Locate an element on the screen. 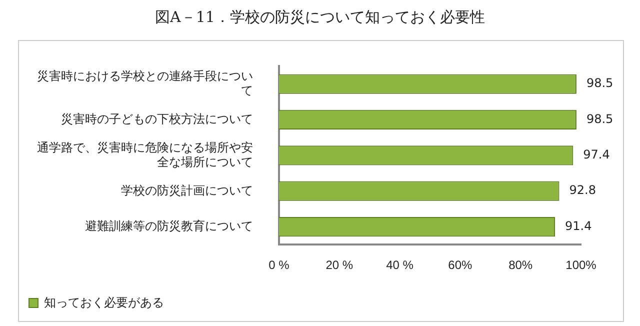  x-tick-label: 20 % is located at coordinates (340, 265).